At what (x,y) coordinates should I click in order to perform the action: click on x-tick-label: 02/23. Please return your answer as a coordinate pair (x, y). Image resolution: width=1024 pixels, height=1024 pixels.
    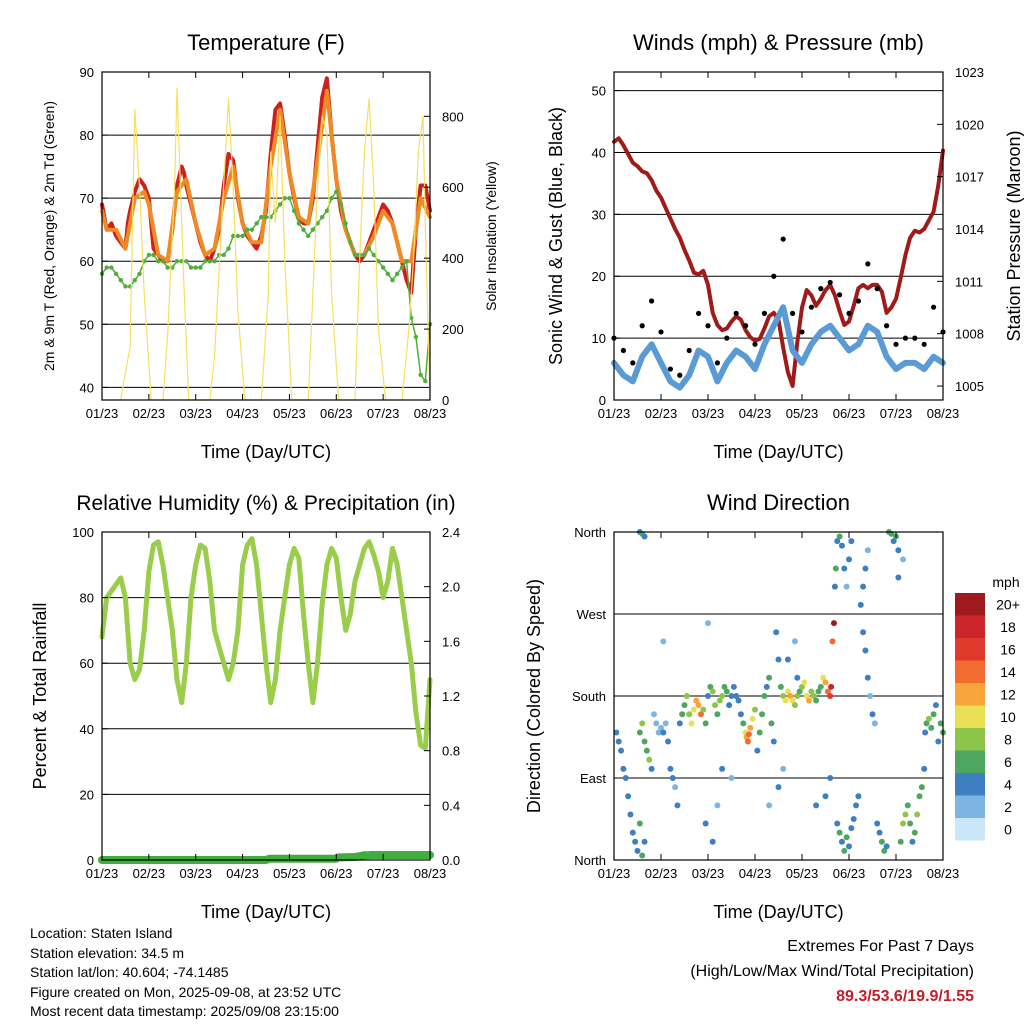
    Looking at the image, I should click on (661, 873).